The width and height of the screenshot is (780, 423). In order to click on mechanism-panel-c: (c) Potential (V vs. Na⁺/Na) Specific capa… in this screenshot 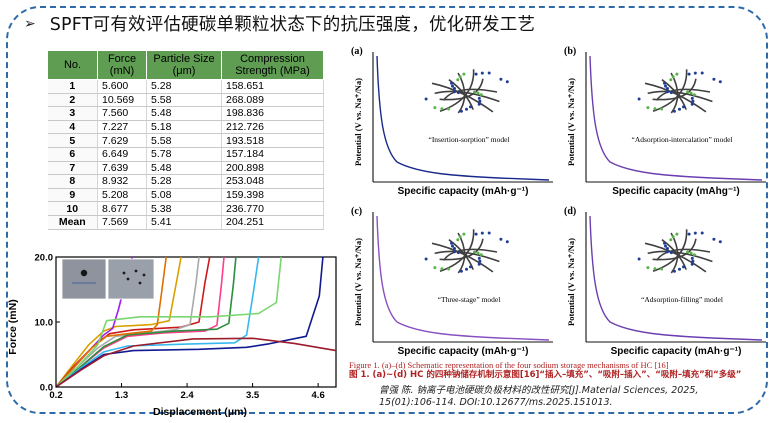, I will do `click(452, 281)`.